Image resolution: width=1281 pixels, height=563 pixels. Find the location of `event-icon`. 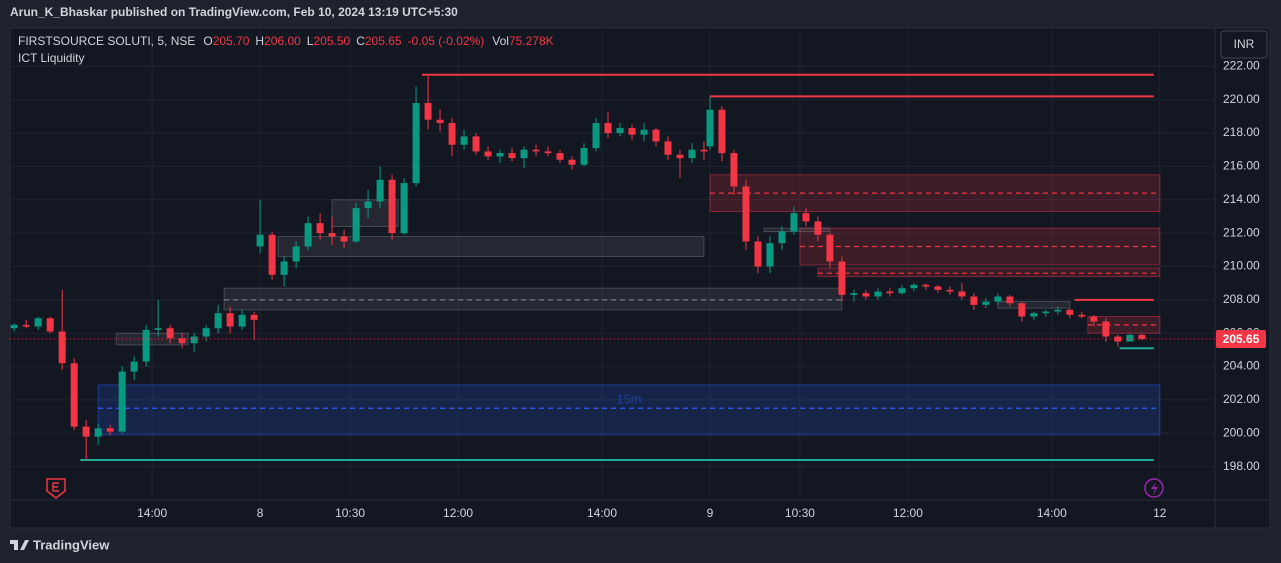

event-icon is located at coordinates (1154, 488).